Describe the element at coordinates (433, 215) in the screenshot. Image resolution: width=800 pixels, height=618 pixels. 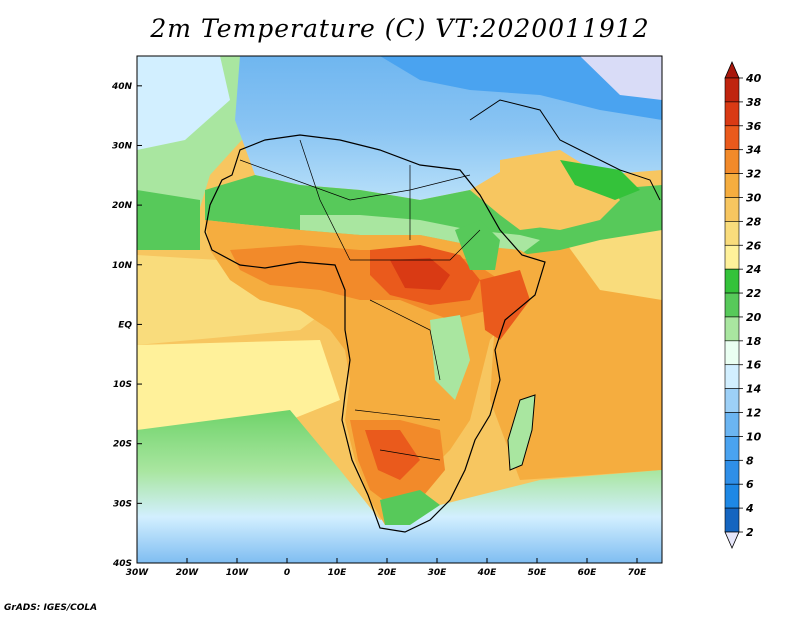
I see `sahel-green` at that location.